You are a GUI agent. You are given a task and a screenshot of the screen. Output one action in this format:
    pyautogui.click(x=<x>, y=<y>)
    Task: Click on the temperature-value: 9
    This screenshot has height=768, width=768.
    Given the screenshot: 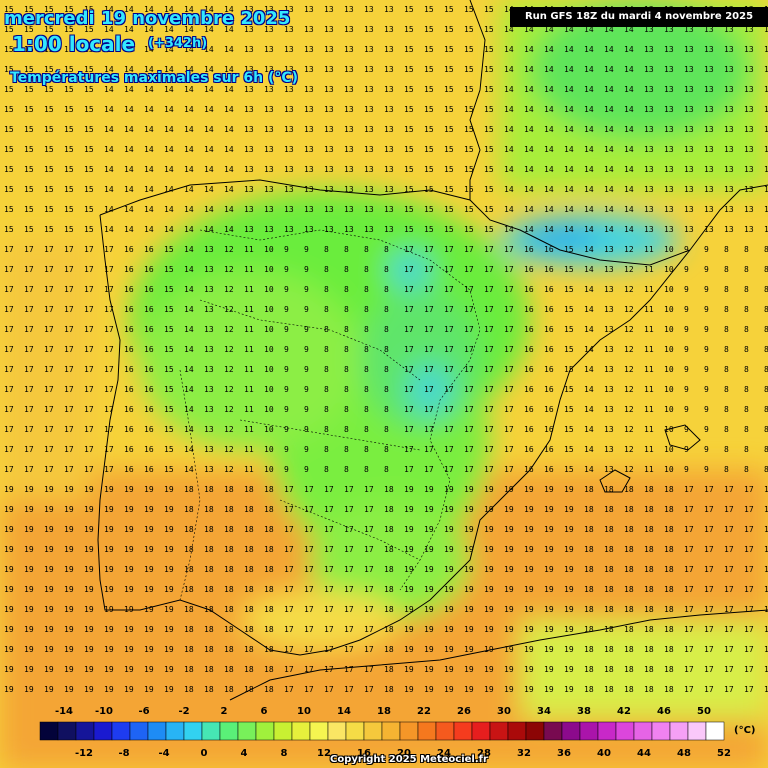 What is the action you would take?
    pyautogui.click(x=306, y=389)
    